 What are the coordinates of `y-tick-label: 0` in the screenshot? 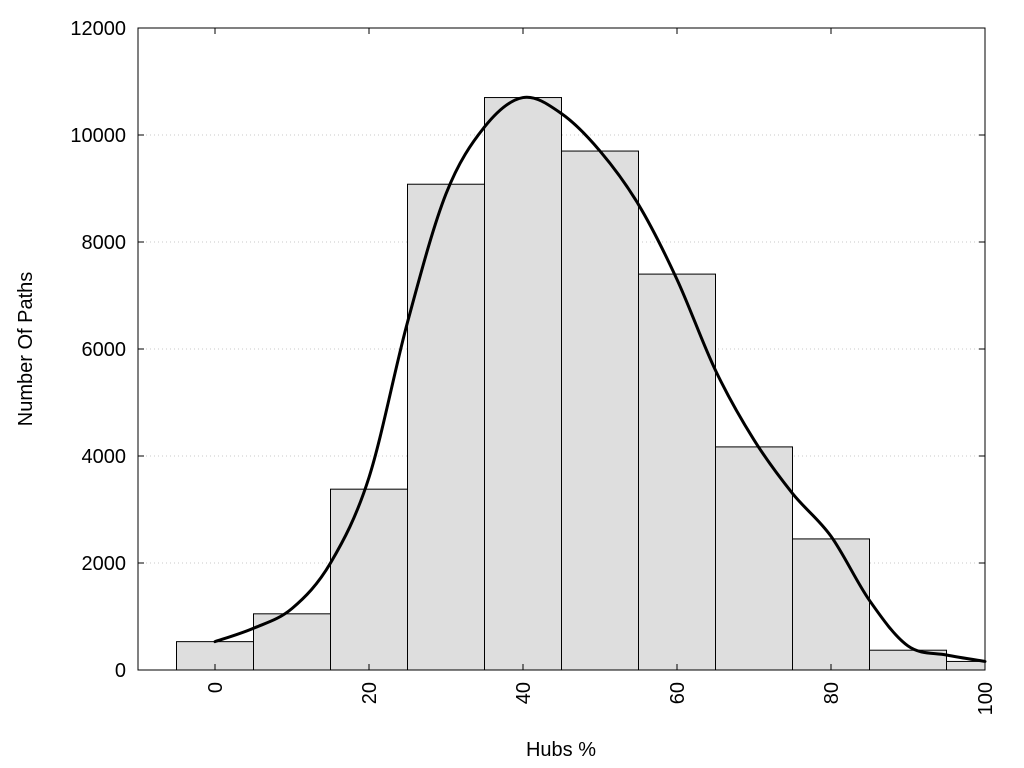 It's located at (120, 671).